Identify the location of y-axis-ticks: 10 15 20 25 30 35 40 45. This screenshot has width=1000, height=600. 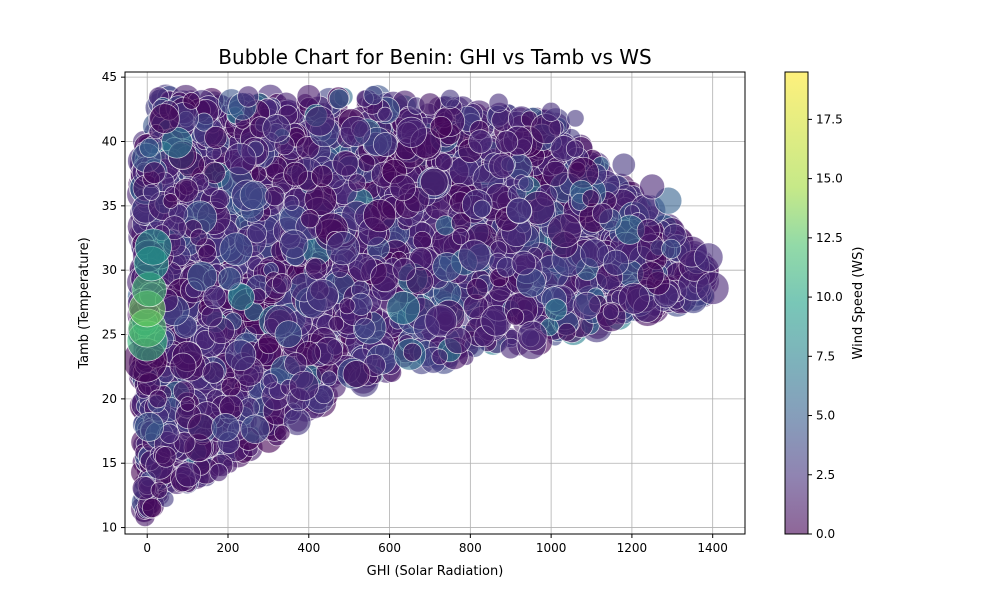
(113, 302).